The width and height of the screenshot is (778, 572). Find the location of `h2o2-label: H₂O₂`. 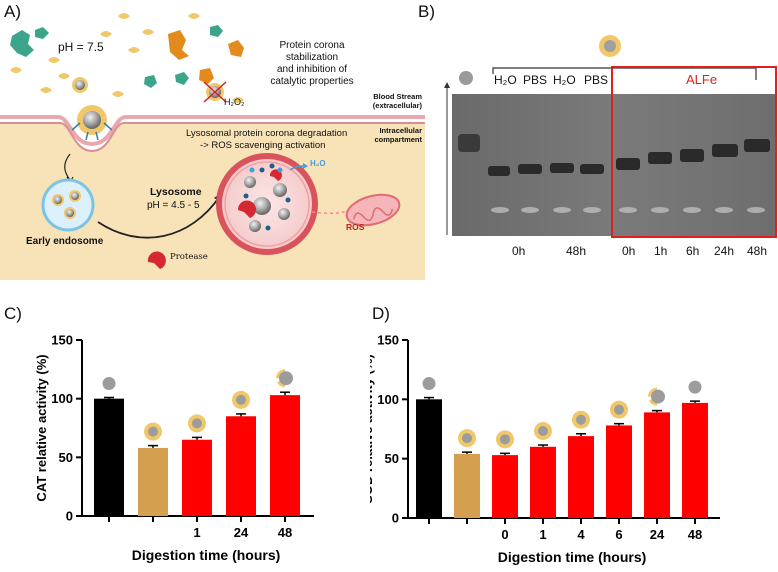

h2o2-label: H₂O₂ is located at coordinates (234, 102).